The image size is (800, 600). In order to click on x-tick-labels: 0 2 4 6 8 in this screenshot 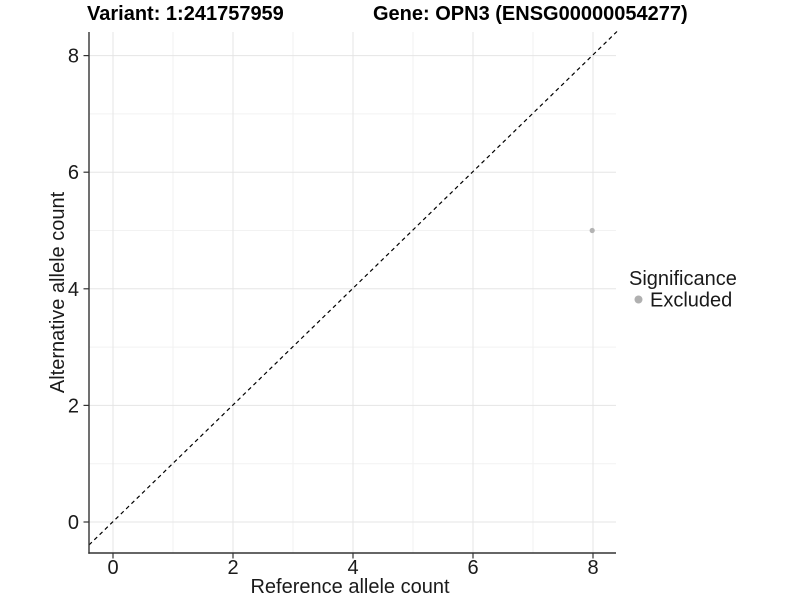, I will do `click(352, 568)`.